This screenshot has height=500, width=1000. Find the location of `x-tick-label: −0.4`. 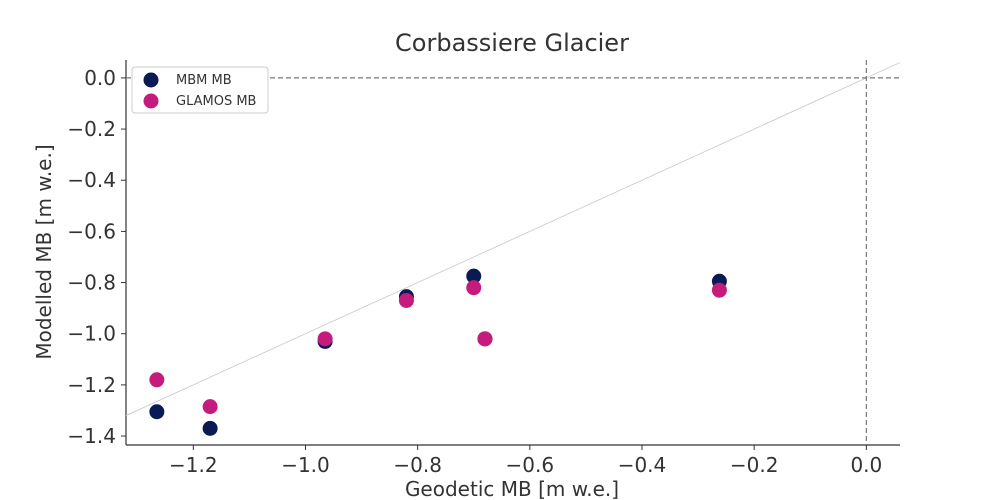

x-tick-label: −0.4 is located at coordinates (642, 465).